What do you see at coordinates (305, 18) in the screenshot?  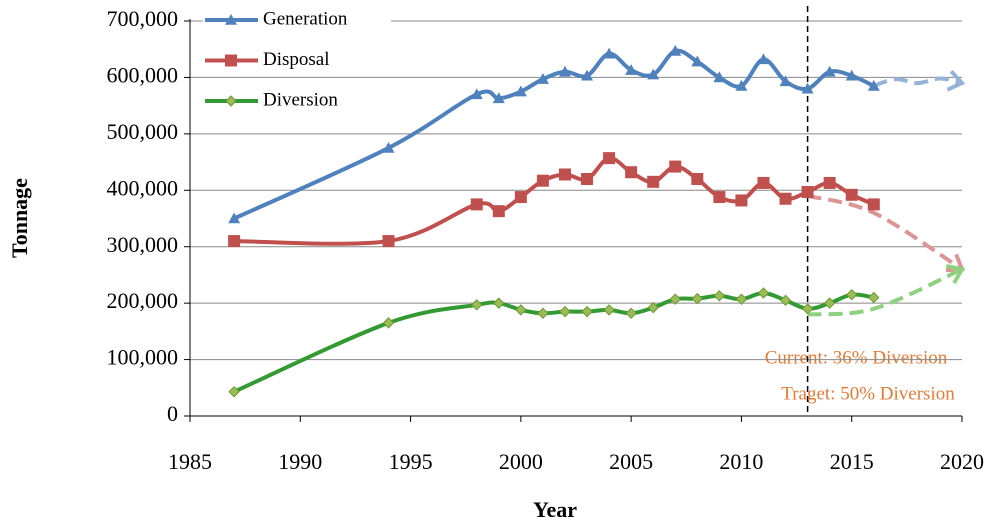 I see `legend-label: Generation` at bounding box center [305, 18].